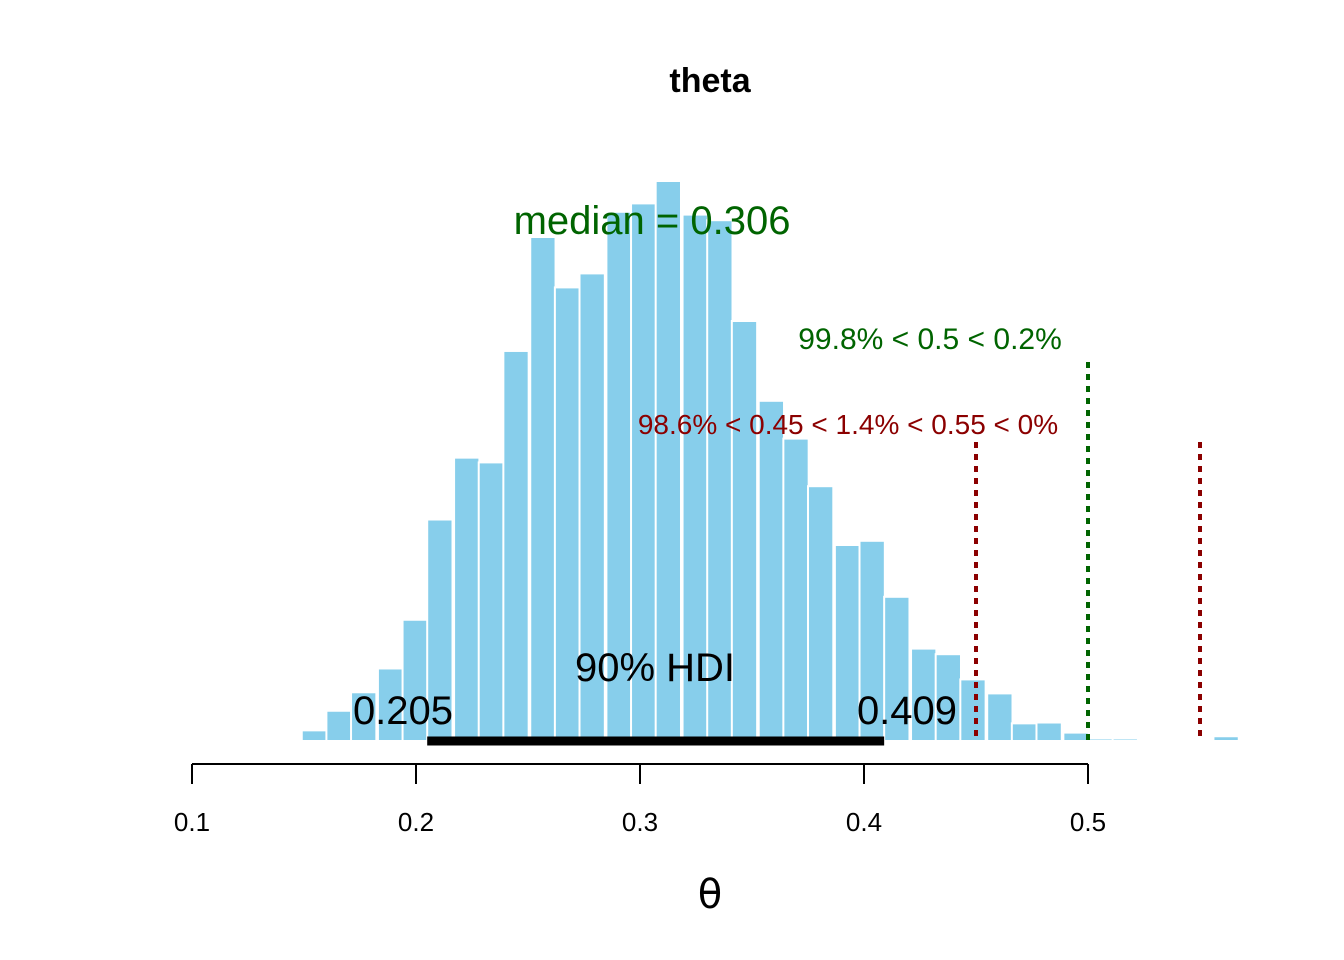 This screenshot has width=1344, height=960. What do you see at coordinates (864, 822) in the screenshot?
I see `x-tick-label-3: 0.4` at bounding box center [864, 822].